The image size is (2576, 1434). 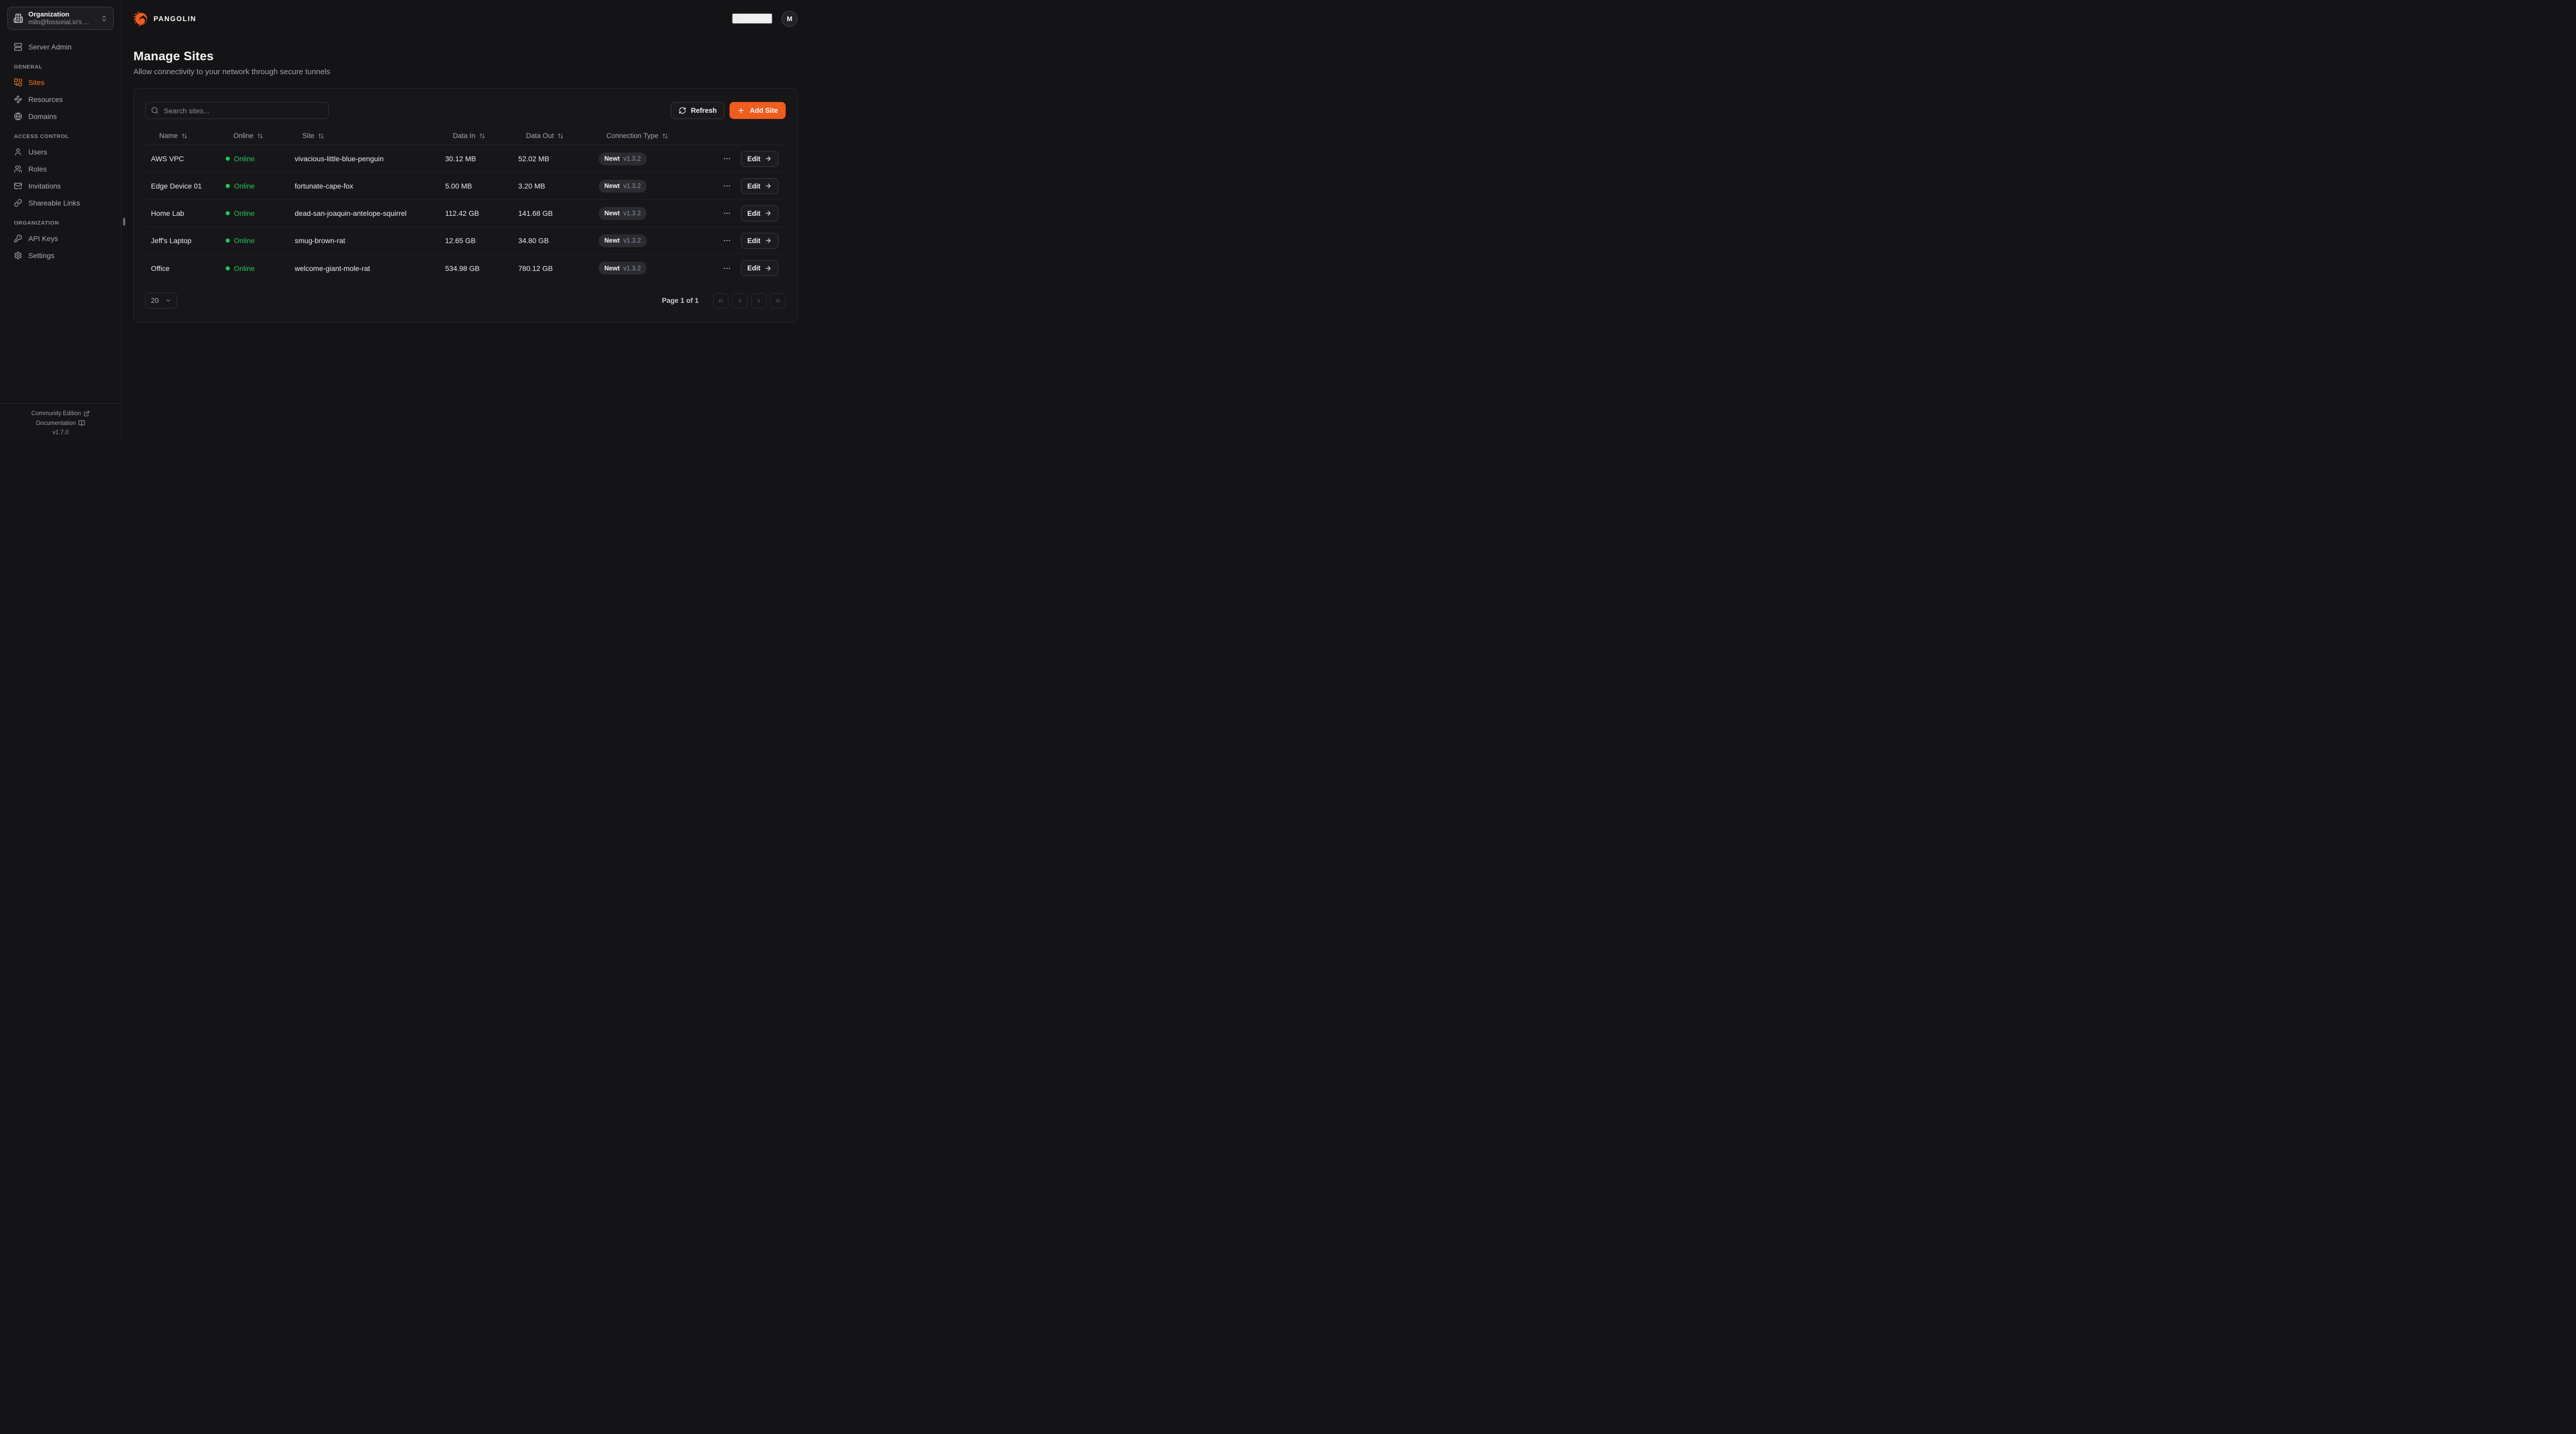 What do you see at coordinates (60, 168) in the screenshot?
I see `sidebar-item-roles: Roles` at bounding box center [60, 168].